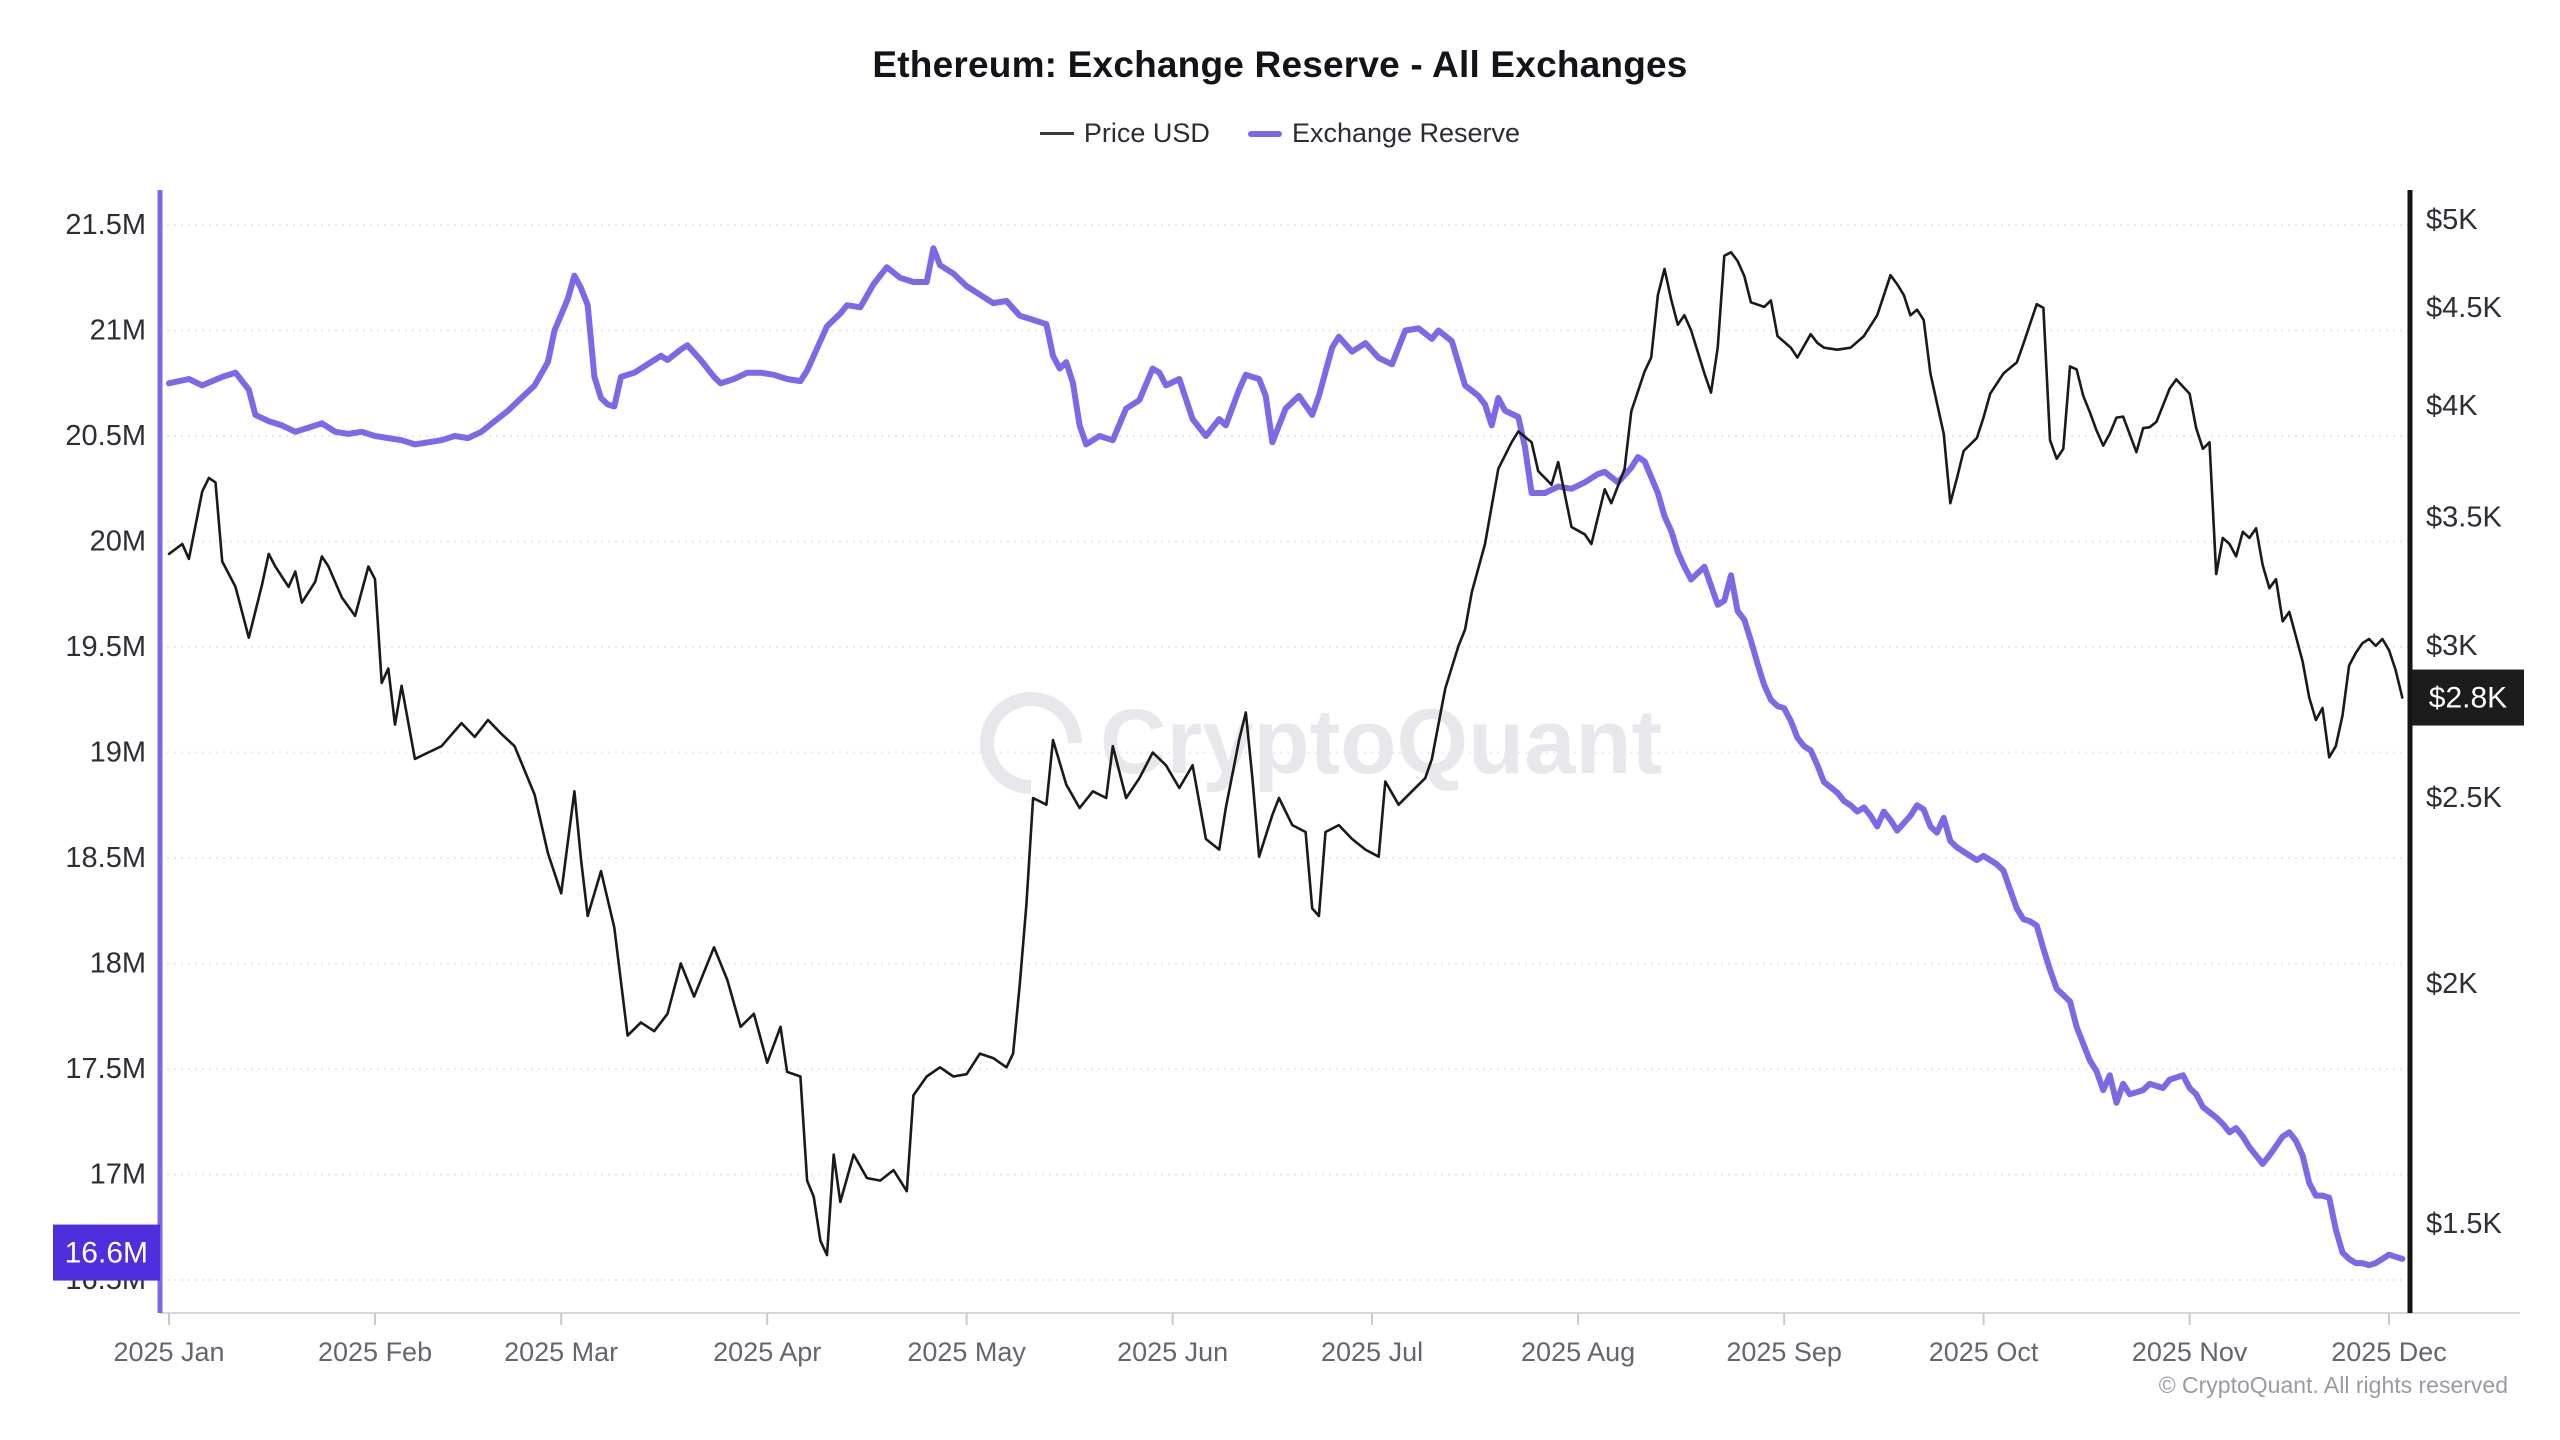  Describe the element at coordinates (1146, 133) in the screenshot. I see `legend-label-price: Price USD` at that location.